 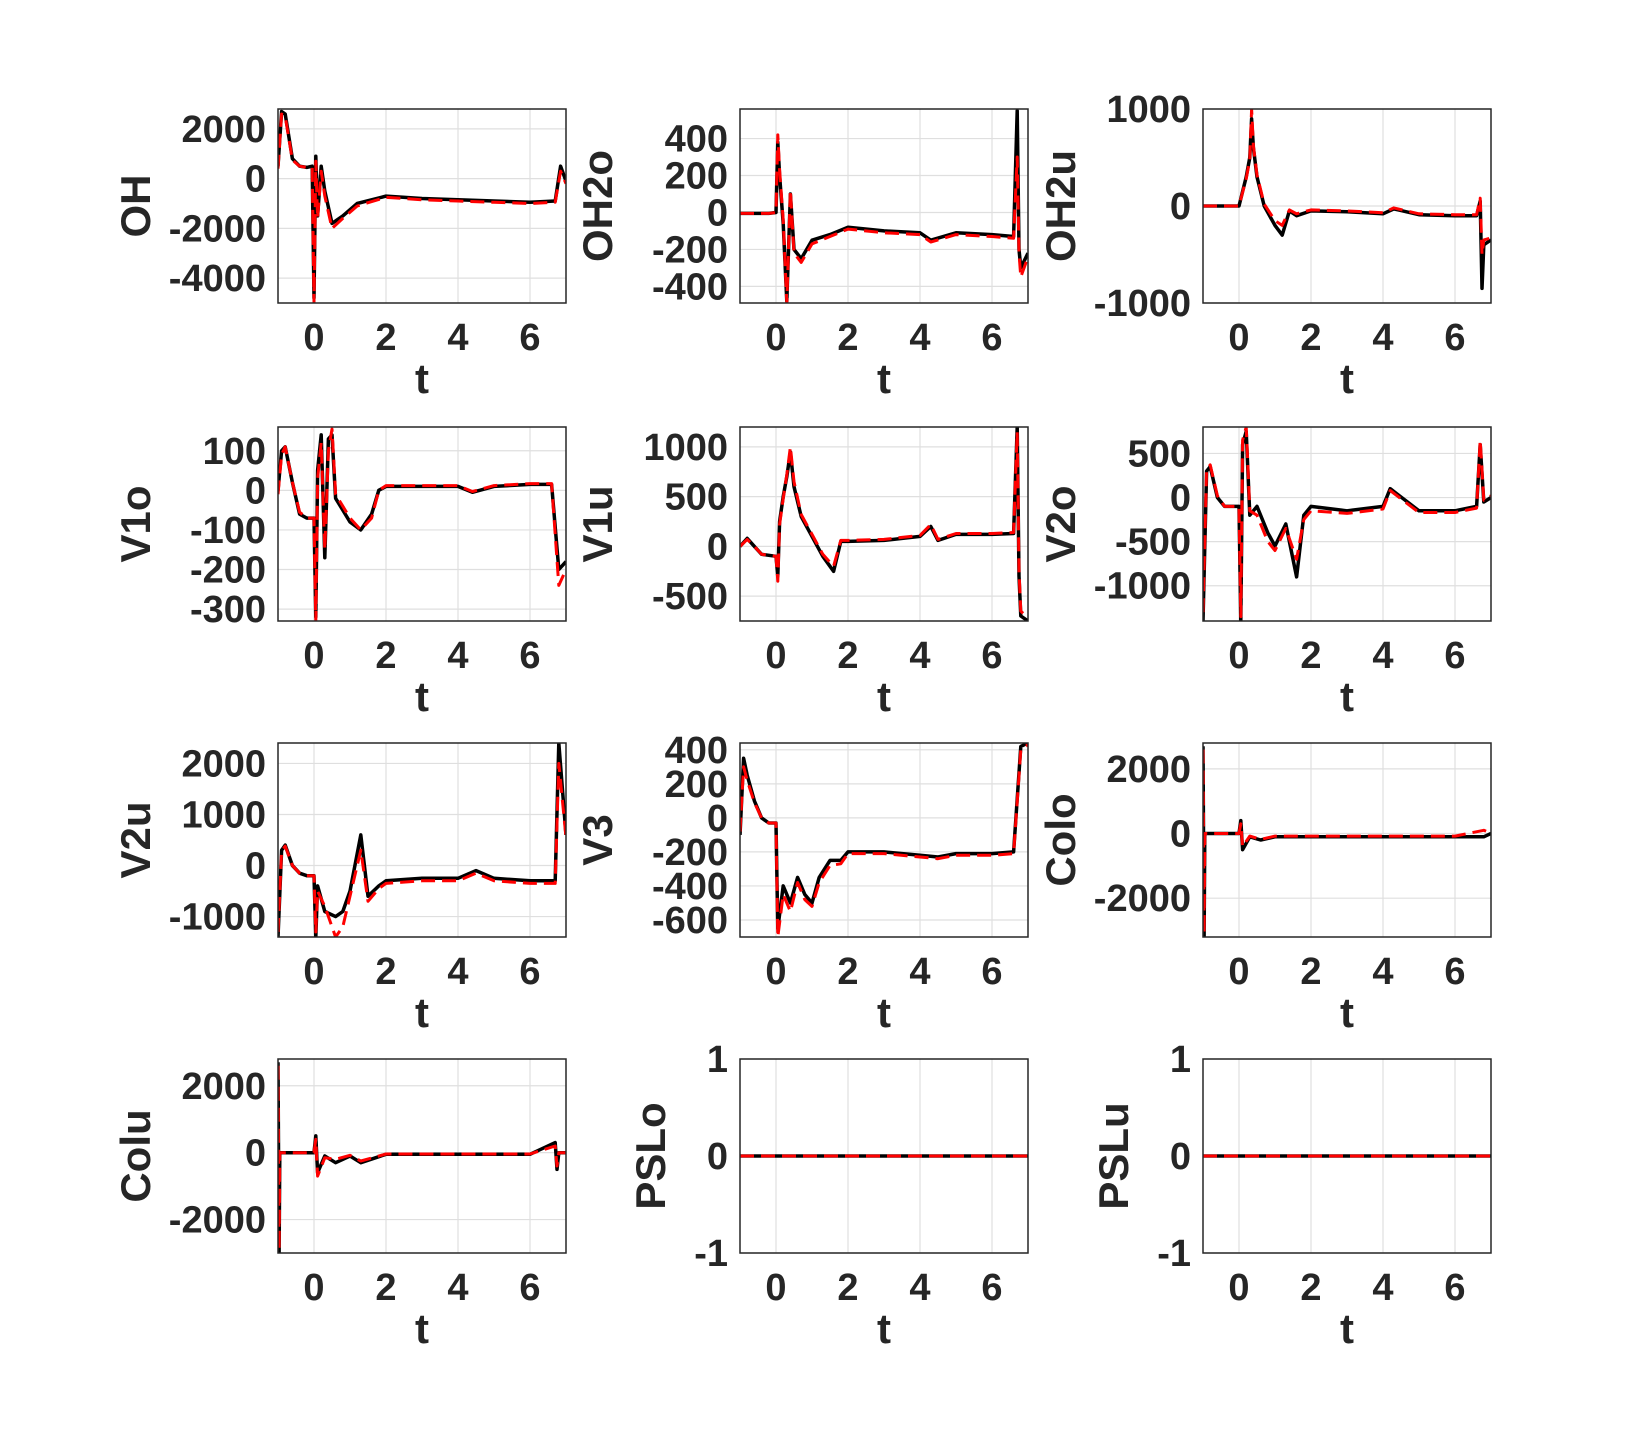 What do you see at coordinates (650, 1155) in the screenshot?
I see `y-axis-label: PSLo` at bounding box center [650, 1155].